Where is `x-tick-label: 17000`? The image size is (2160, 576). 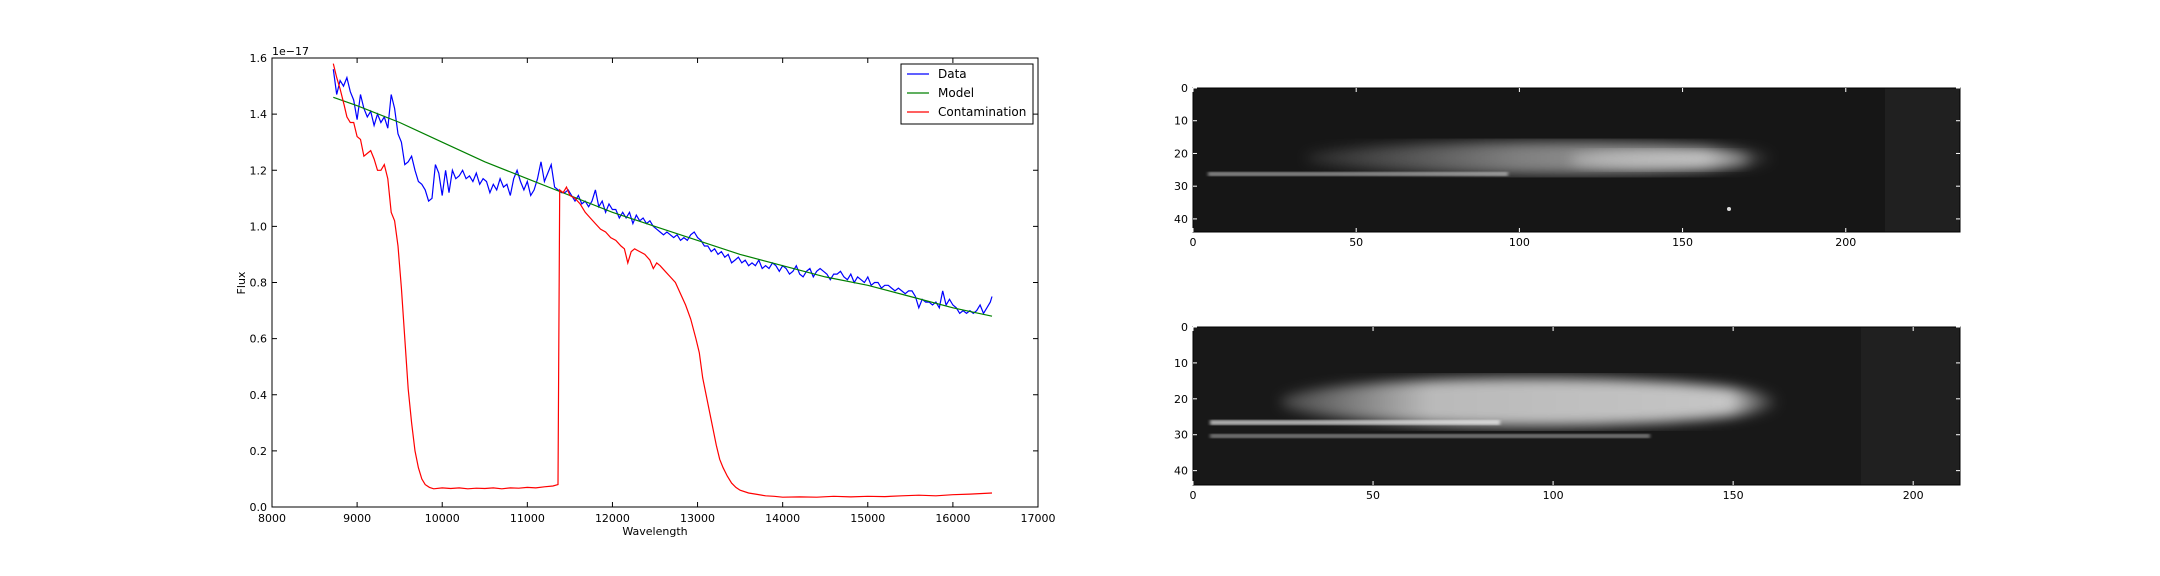
x-tick-label: 17000 is located at coordinates (1038, 518).